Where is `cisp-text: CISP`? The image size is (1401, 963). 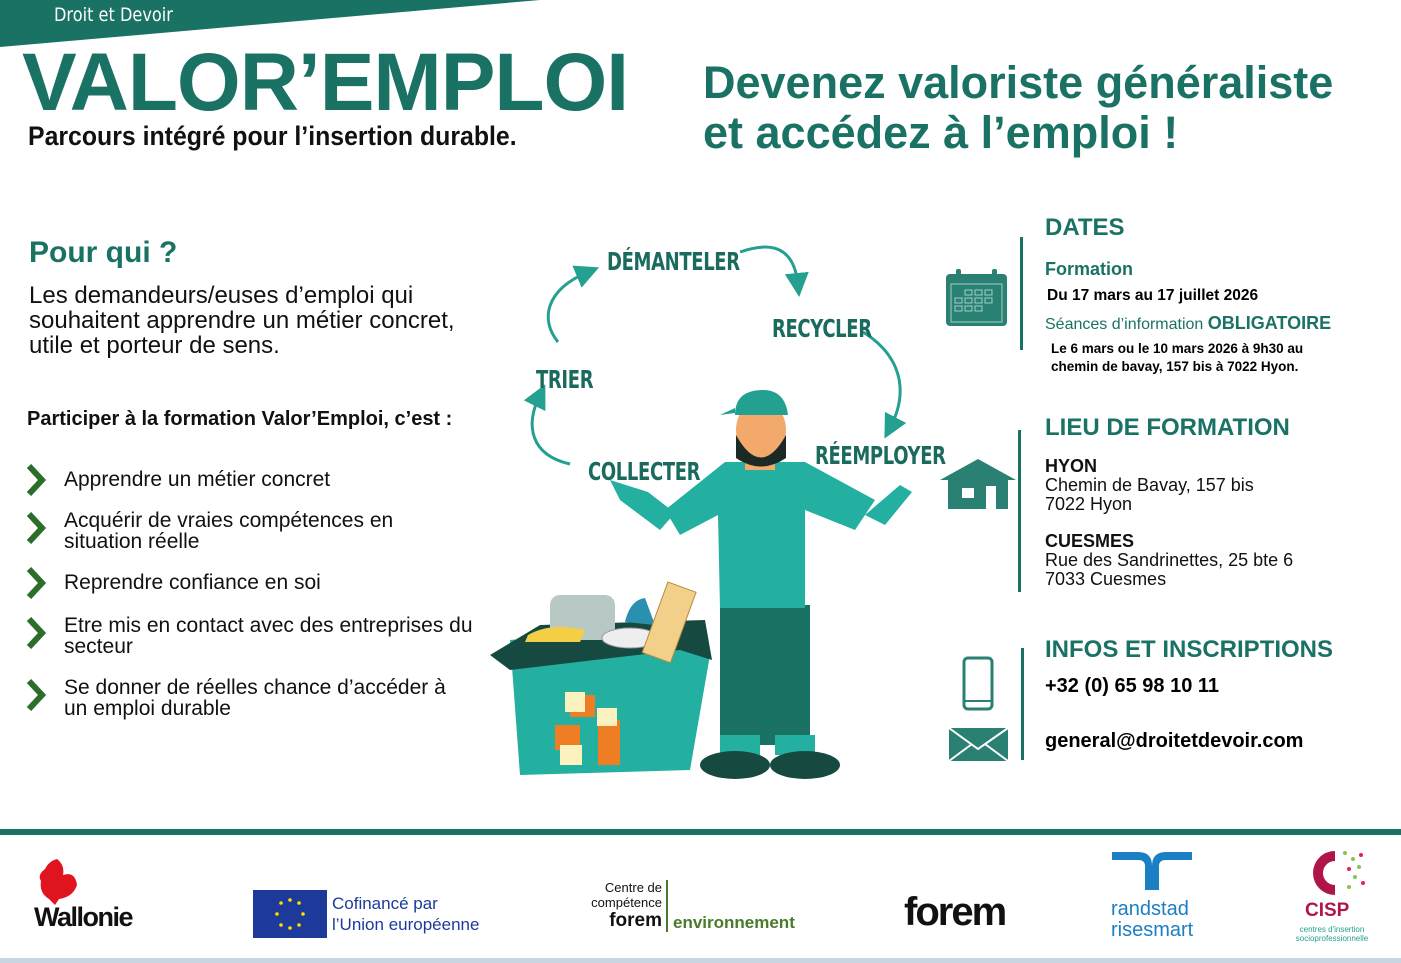
cisp-text: CISP is located at coordinates (1327, 910).